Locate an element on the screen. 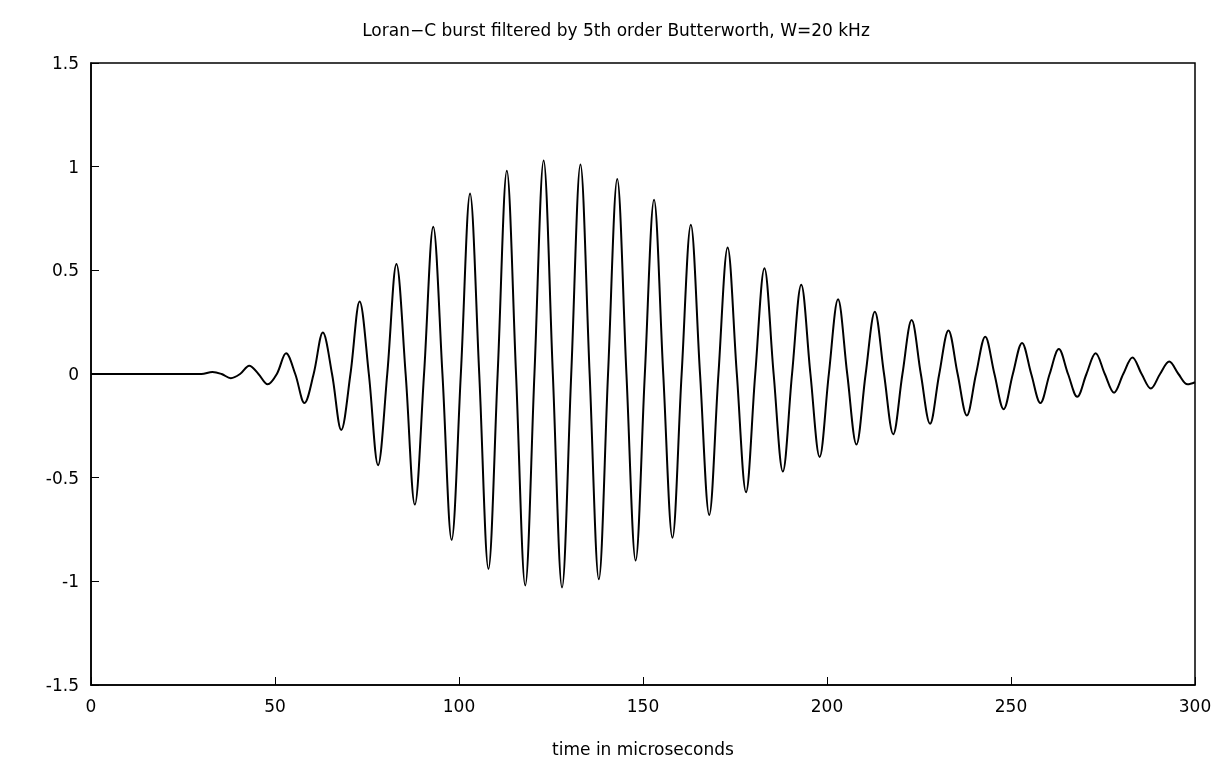 The image size is (1232, 770). x-tick-label: 300 is located at coordinates (1195, 705).